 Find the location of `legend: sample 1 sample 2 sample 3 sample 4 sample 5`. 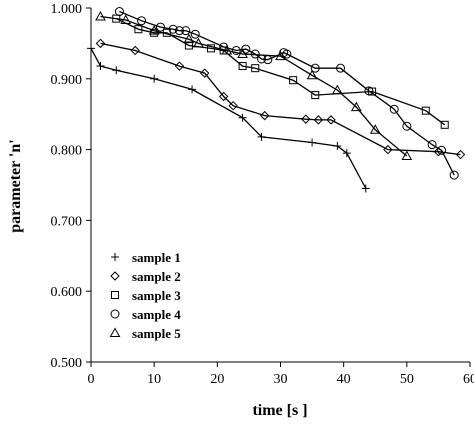

legend: sample 1 sample 2 sample 3 sample 4 sample 5 is located at coordinates (145, 295).